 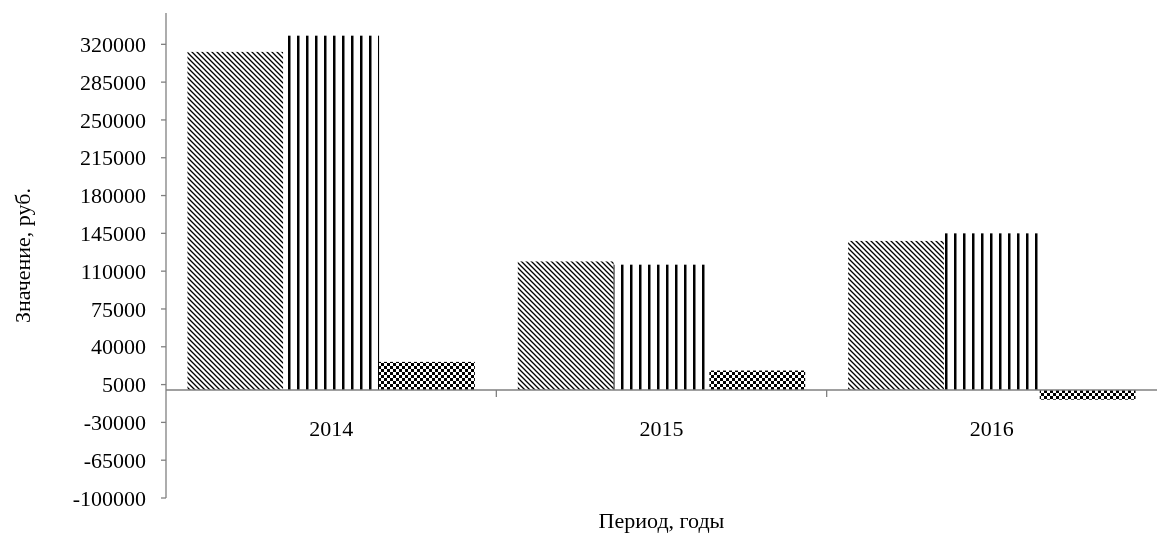 What do you see at coordinates (113, 120) in the screenshot?
I see `y-tick-label: 250000` at bounding box center [113, 120].